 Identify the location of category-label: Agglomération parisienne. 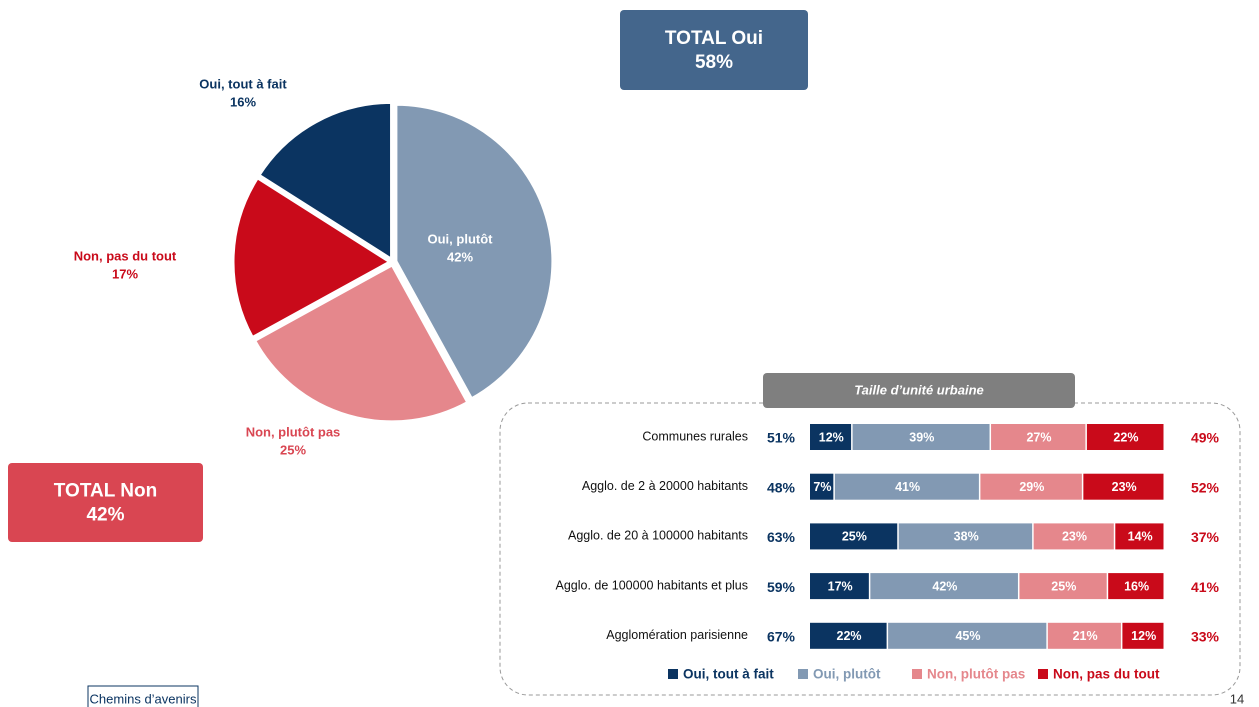
(677, 635).